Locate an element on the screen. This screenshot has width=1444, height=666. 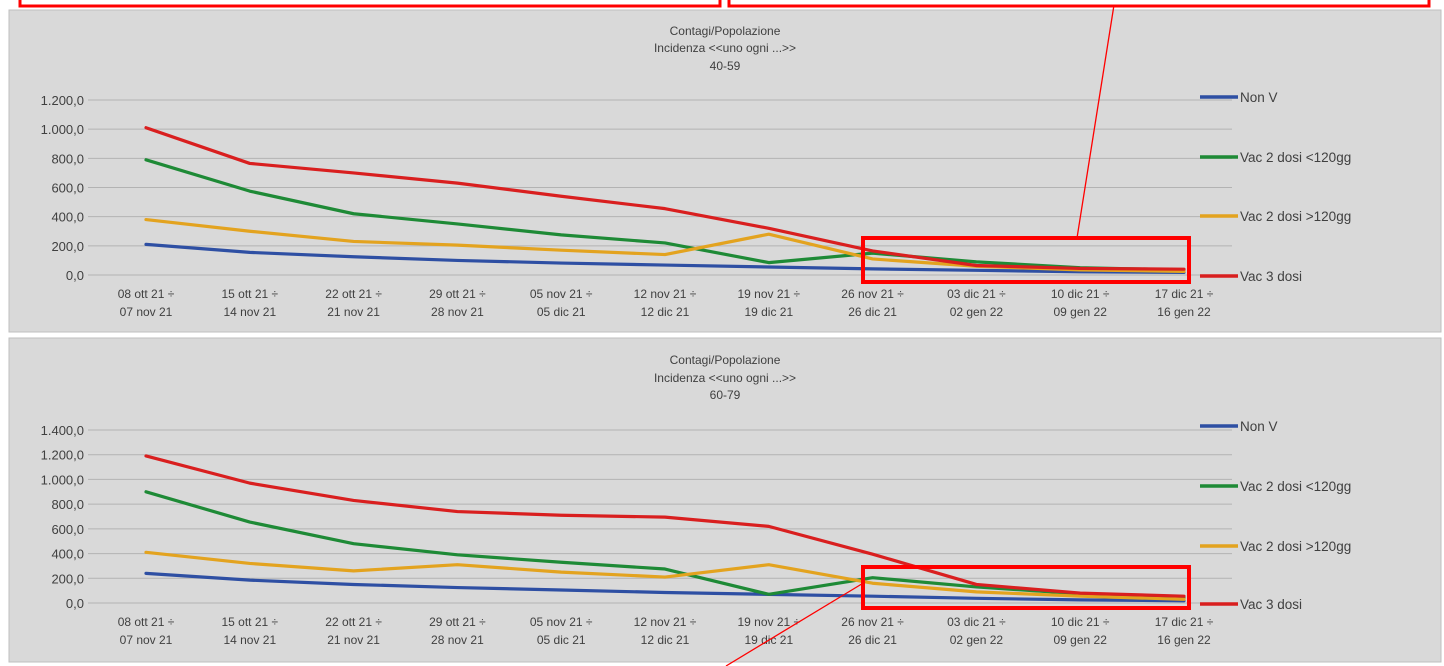
x-tick-label: 19 dic 21 is located at coordinates (768, 312).